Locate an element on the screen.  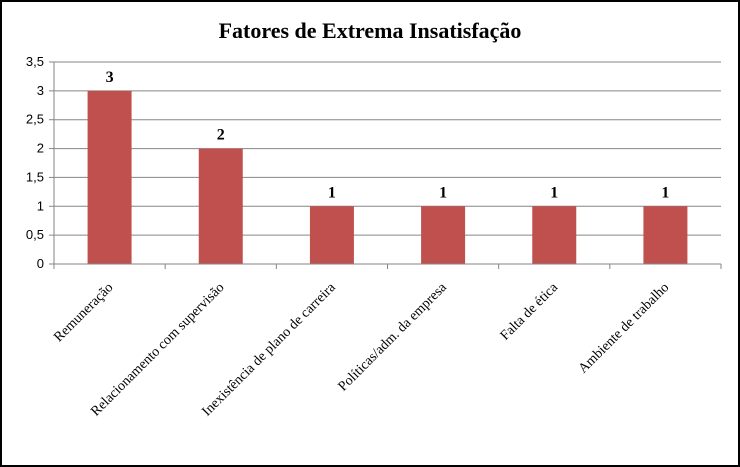
y-tick-label: 2,5 is located at coordinates (35, 119).